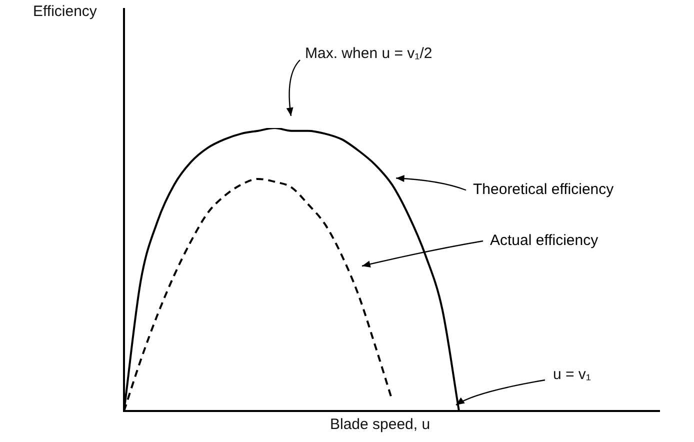 Image resolution: width=694 pixels, height=442 pixels. I want to click on text: Max. when u = v₁/2, so click(368, 53).